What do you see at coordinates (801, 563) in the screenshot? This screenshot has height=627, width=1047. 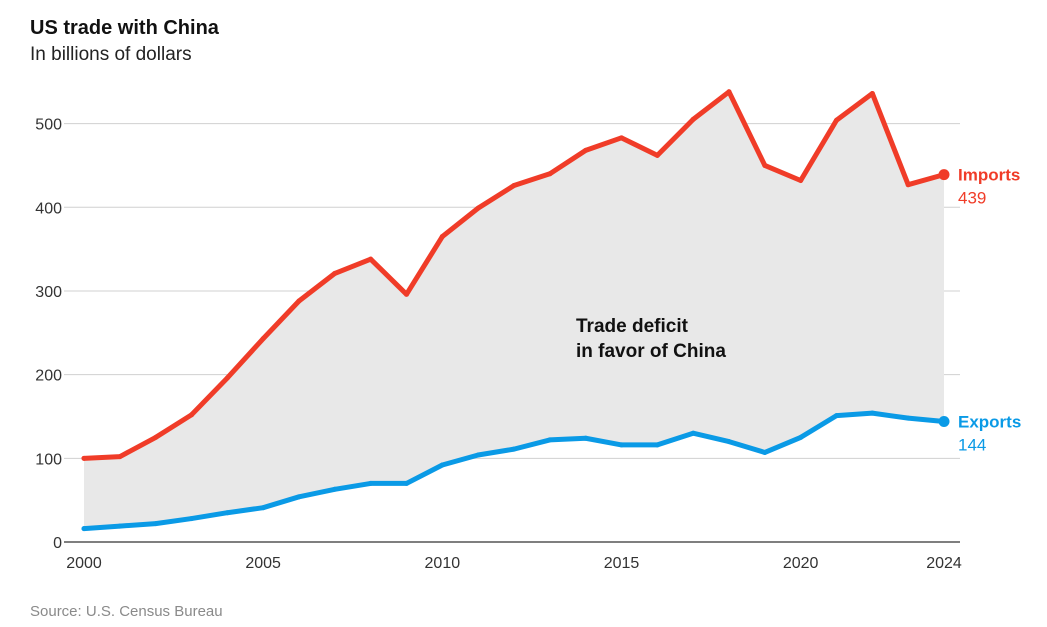 I see `x-tick-label: 2020` at bounding box center [801, 563].